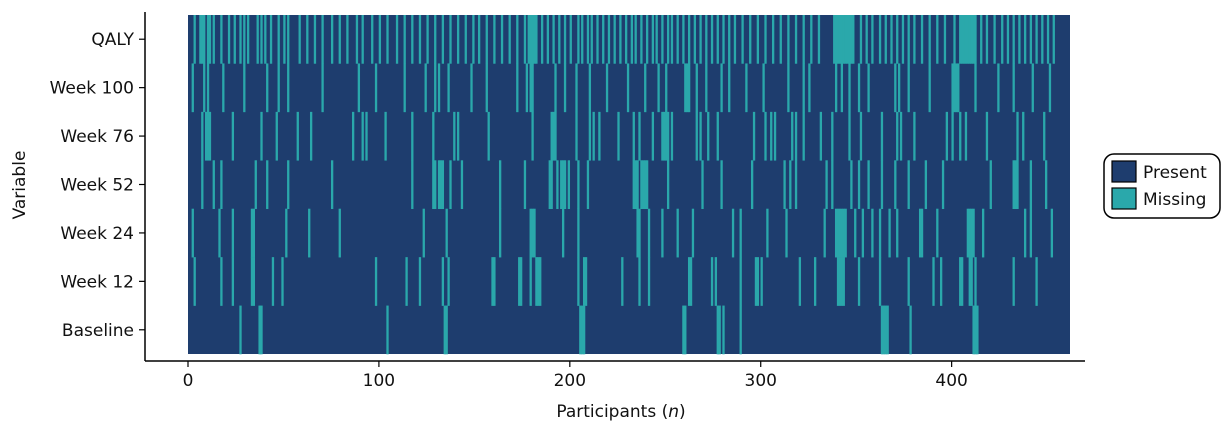 The height and width of the screenshot is (423, 1224). What do you see at coordinates (570, 381) in the screenshot?
I see `x-tick-label: 200` at bounding box center [570, 381].